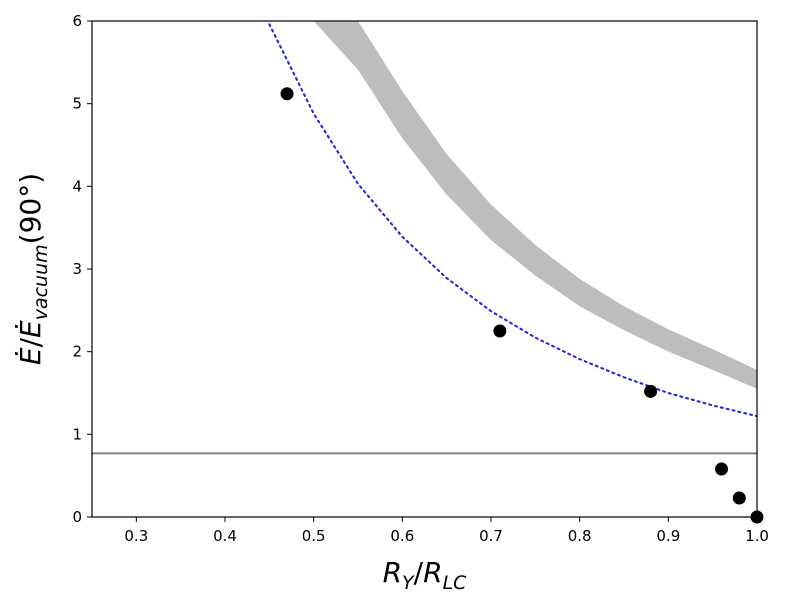 The height and width of the screenshot is (604, 785). I want to click on y-tick-label: 3, so click(77, 269).